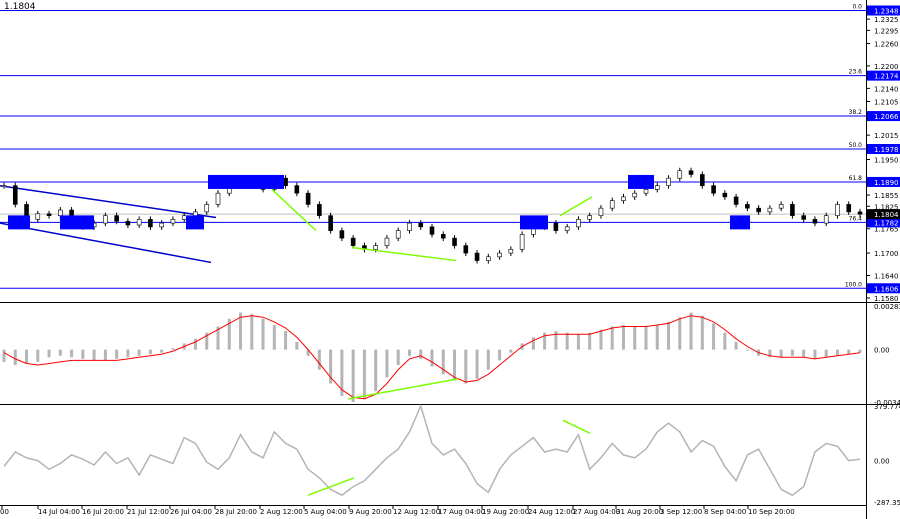 Image resolution: width=900 pixels, height=519 pixels. I want to click on time-tick-label: 2 Aug 12:00, so click(281, 512).